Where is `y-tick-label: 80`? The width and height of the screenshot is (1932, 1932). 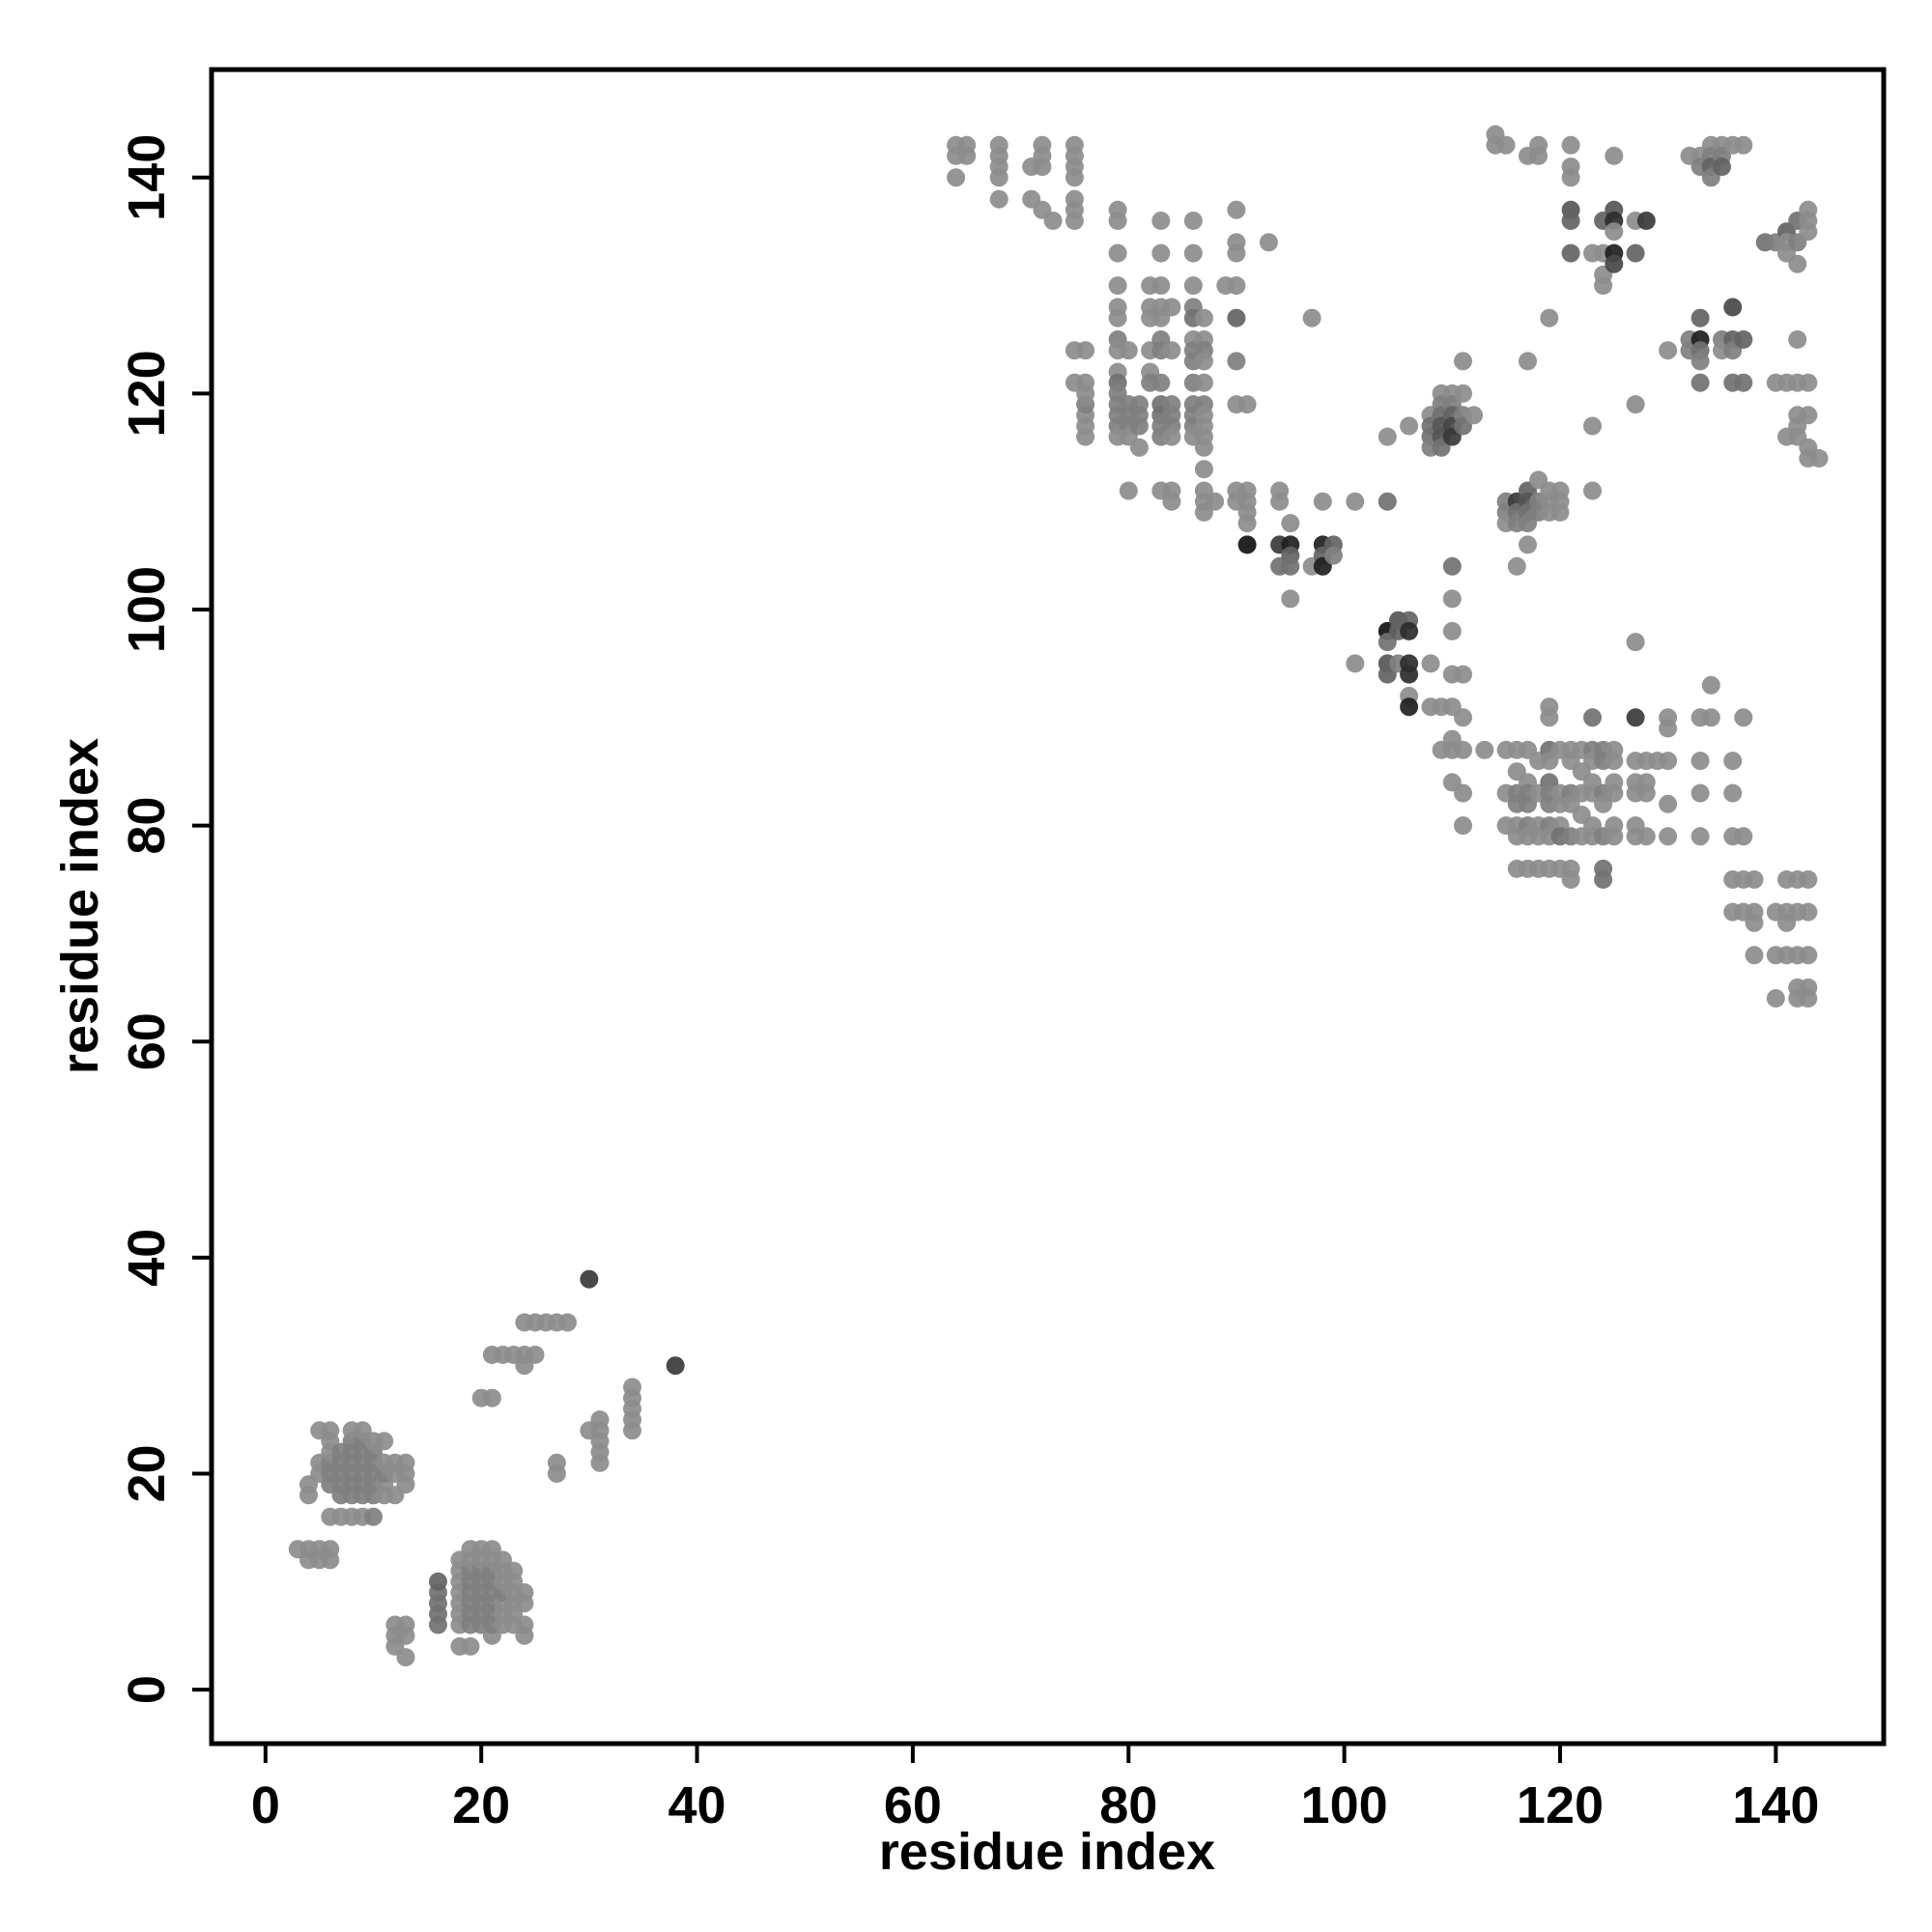
y-tick-label: 80 is located at coordinates (147, 826).